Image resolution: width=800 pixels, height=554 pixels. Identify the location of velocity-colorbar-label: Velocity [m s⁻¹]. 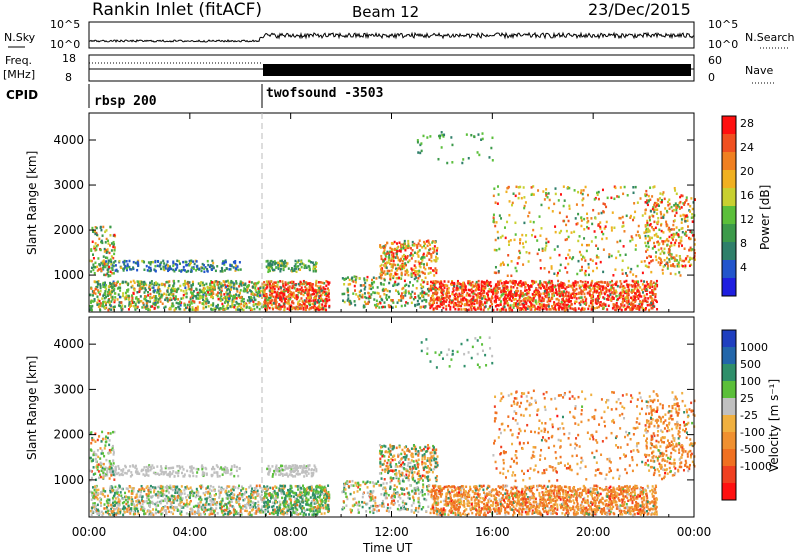
(774, 425).